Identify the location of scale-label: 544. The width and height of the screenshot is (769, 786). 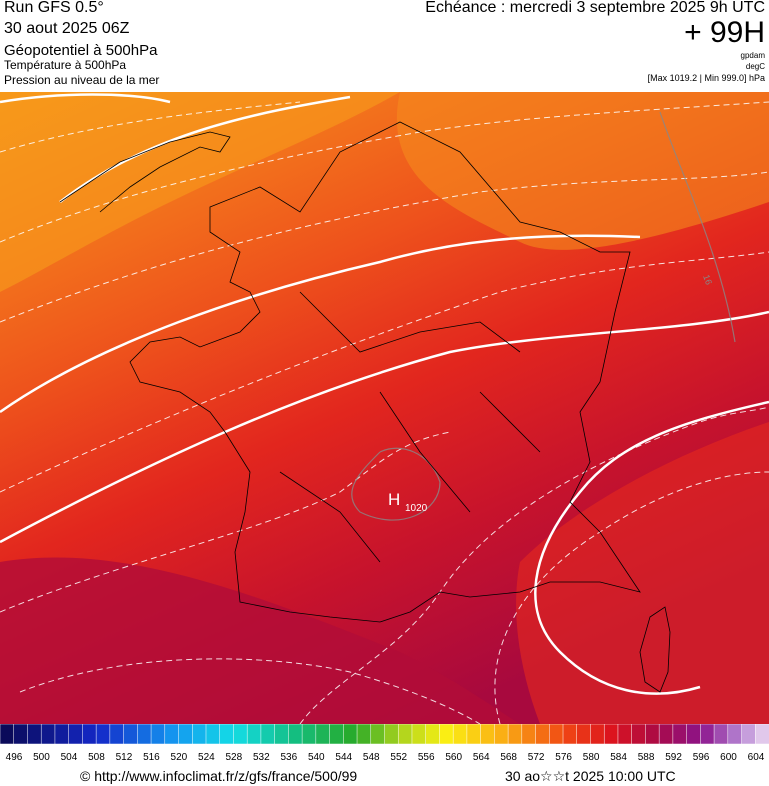
(343, 757).